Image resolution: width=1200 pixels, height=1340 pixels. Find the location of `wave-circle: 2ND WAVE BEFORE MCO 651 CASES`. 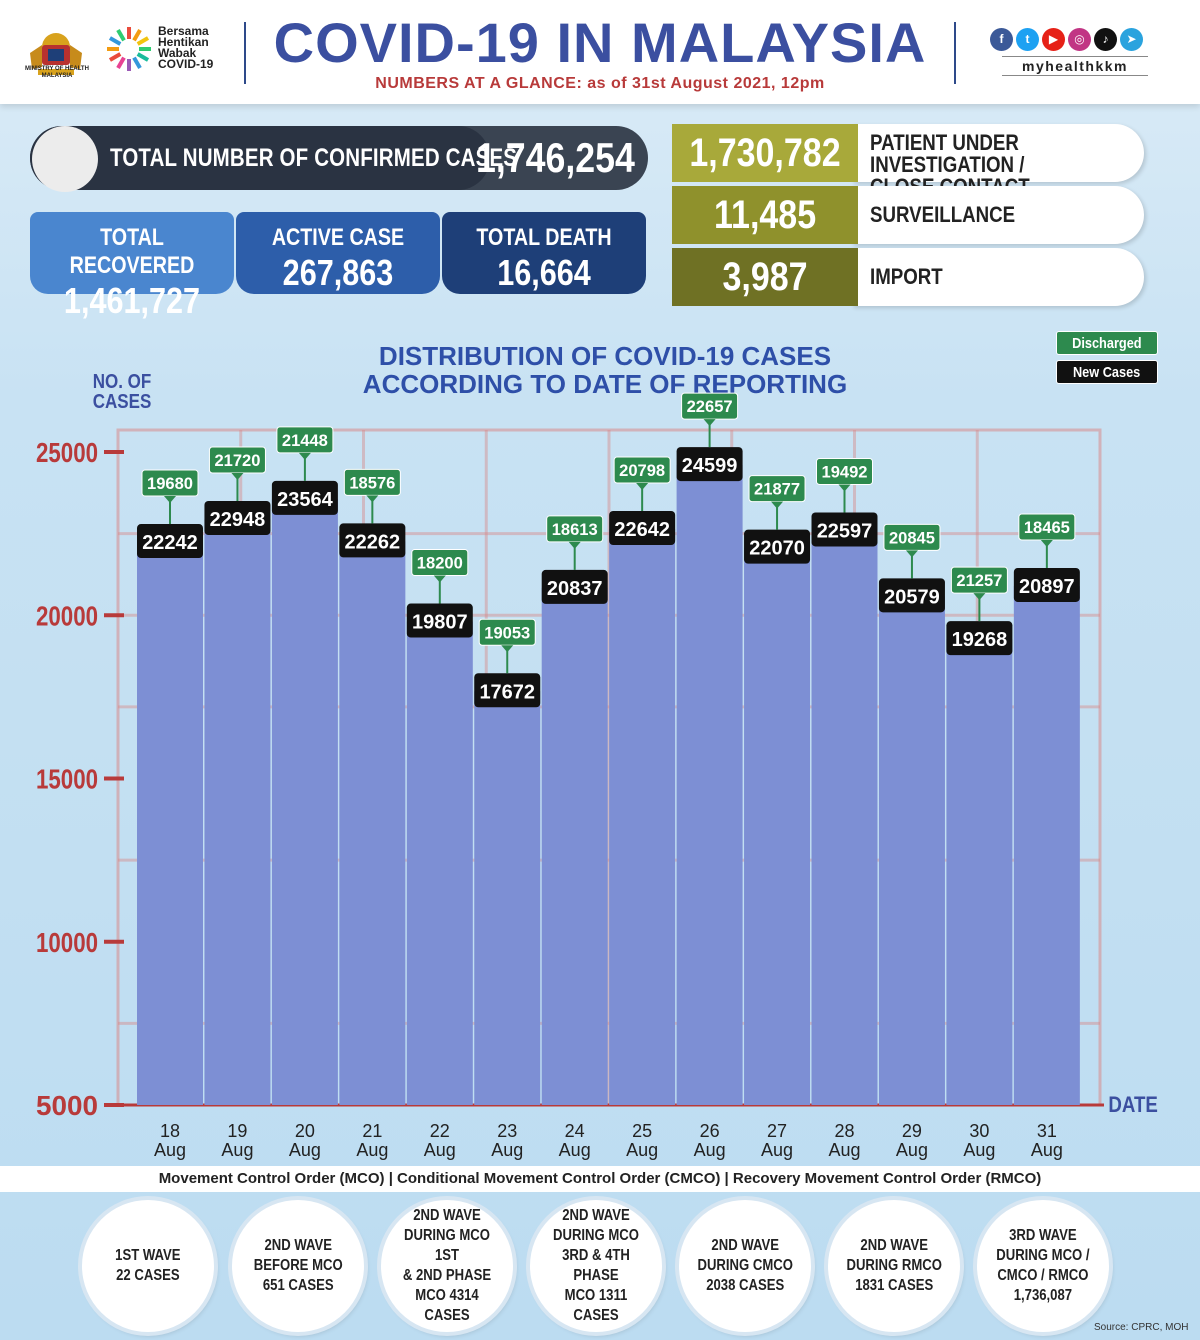

wave-circle: 2ND WAVE BEFORE MCO 651 CASES is located at coordinates (298, 1266).